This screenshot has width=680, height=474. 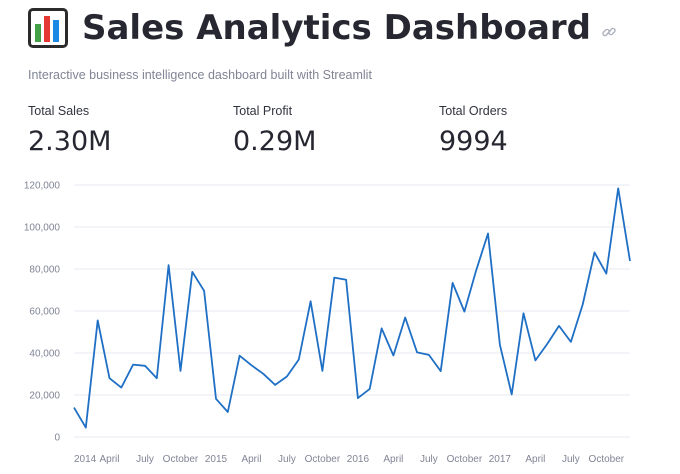 I want to click on x-tick-label: 2014, so click(x=85, y=459).